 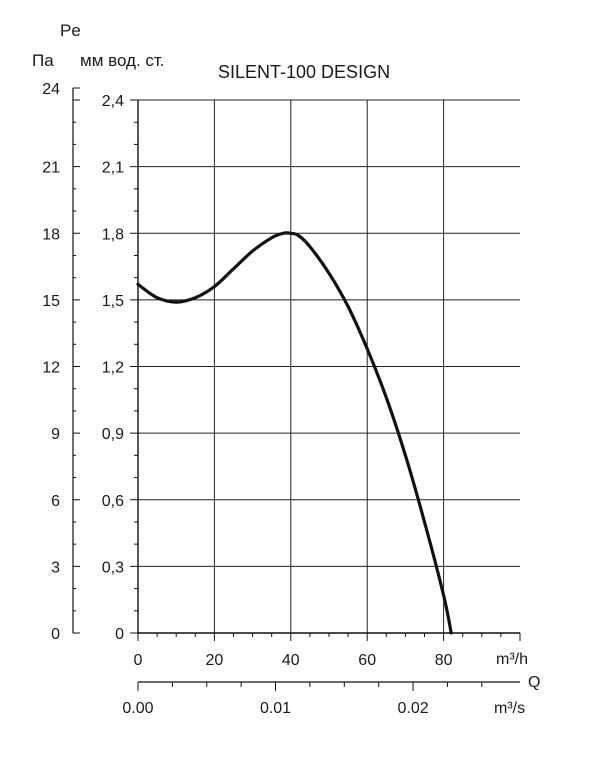 What do you see at coordinates (113, 501) in the screenshot?
I see `y-tick-label: 0,6` at bounding box center [113, 501].